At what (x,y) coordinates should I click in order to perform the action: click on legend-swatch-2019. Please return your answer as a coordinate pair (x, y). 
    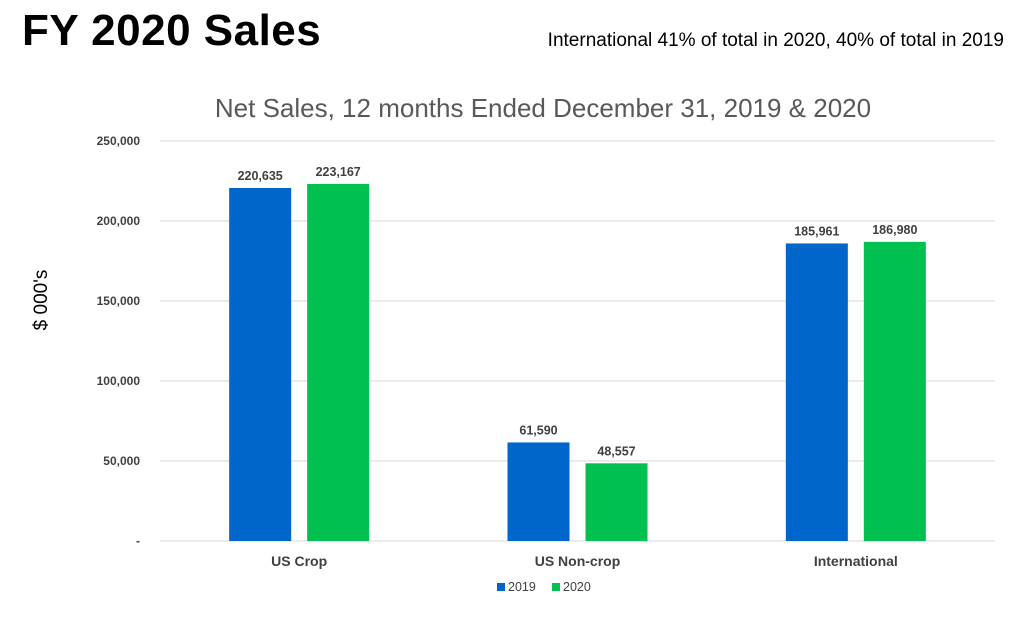
    Looking at the image, I should click on (501, 587).